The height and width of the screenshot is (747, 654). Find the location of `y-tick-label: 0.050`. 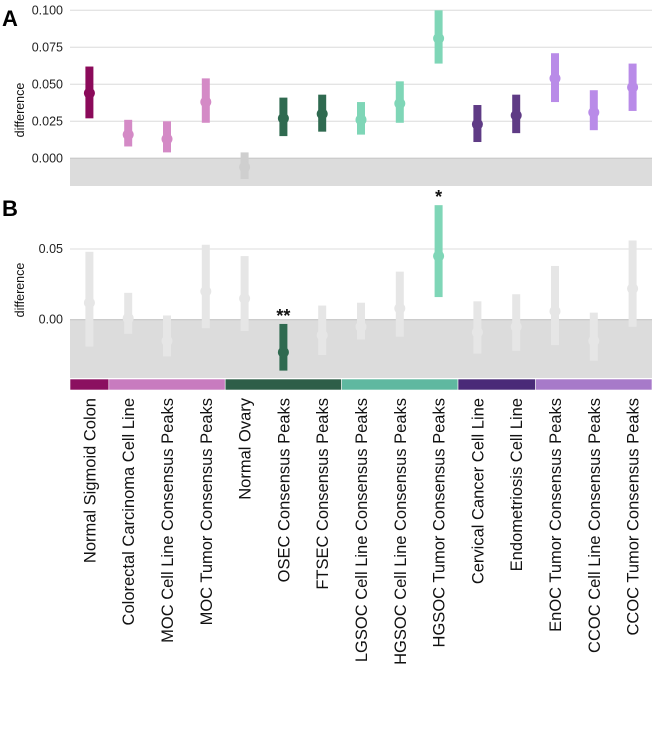

y-tick-label: 0.050 is located at coordinates (47, 84).